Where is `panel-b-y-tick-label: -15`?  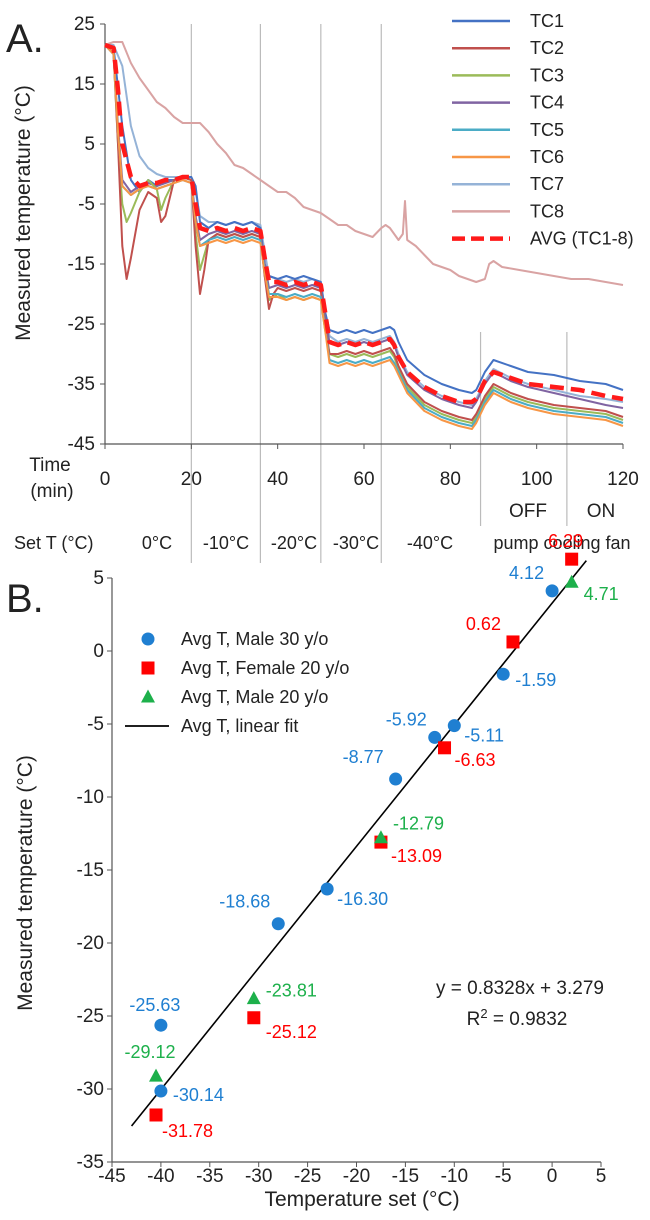
panel-b-y-tick-label: -15 is located at coordinates (90, 870).